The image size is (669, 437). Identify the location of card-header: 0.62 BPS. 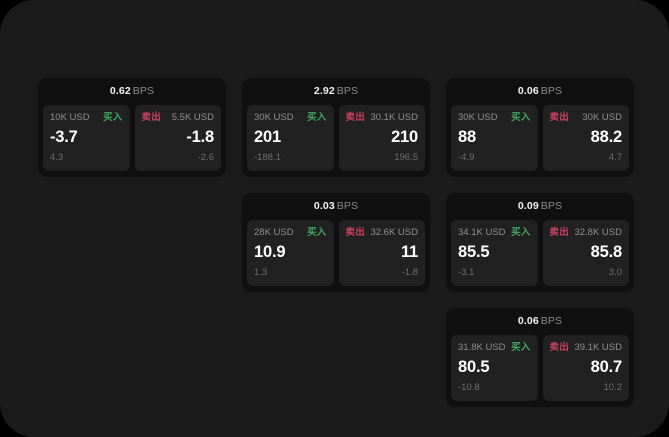
(132, 92).